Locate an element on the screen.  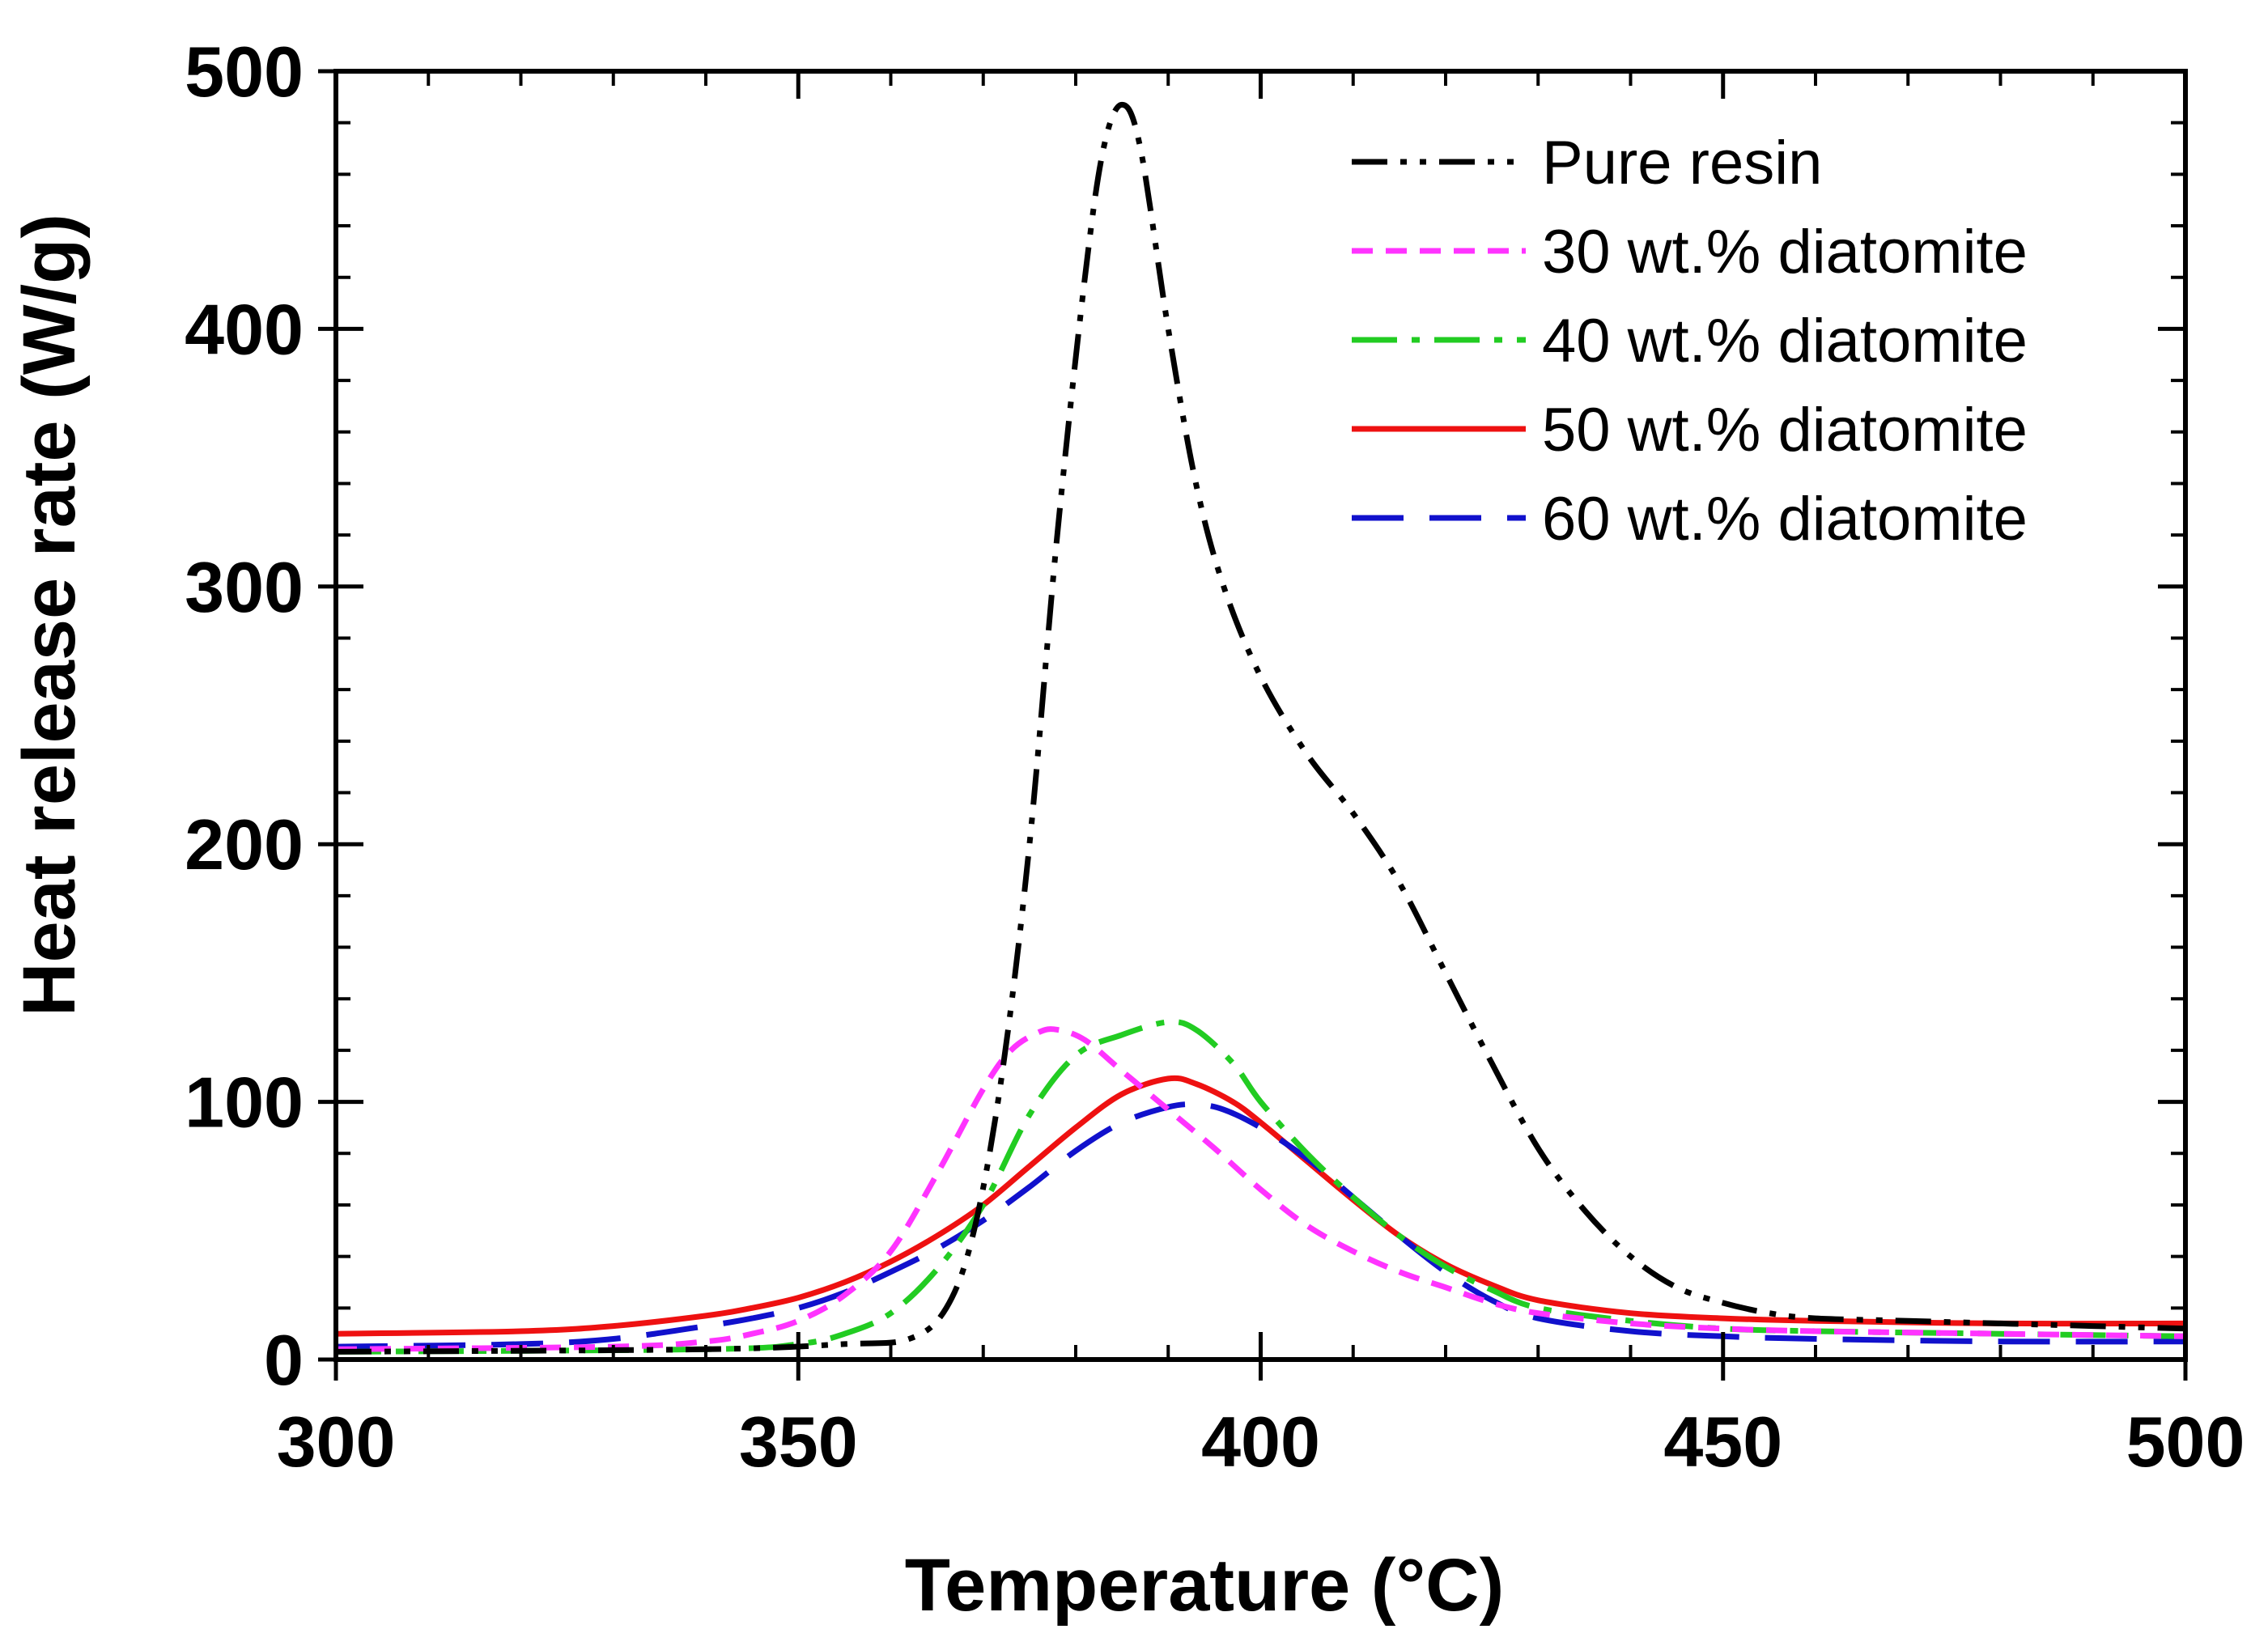
x-tick-label: 400 is located at coordinates (1260, 1442).